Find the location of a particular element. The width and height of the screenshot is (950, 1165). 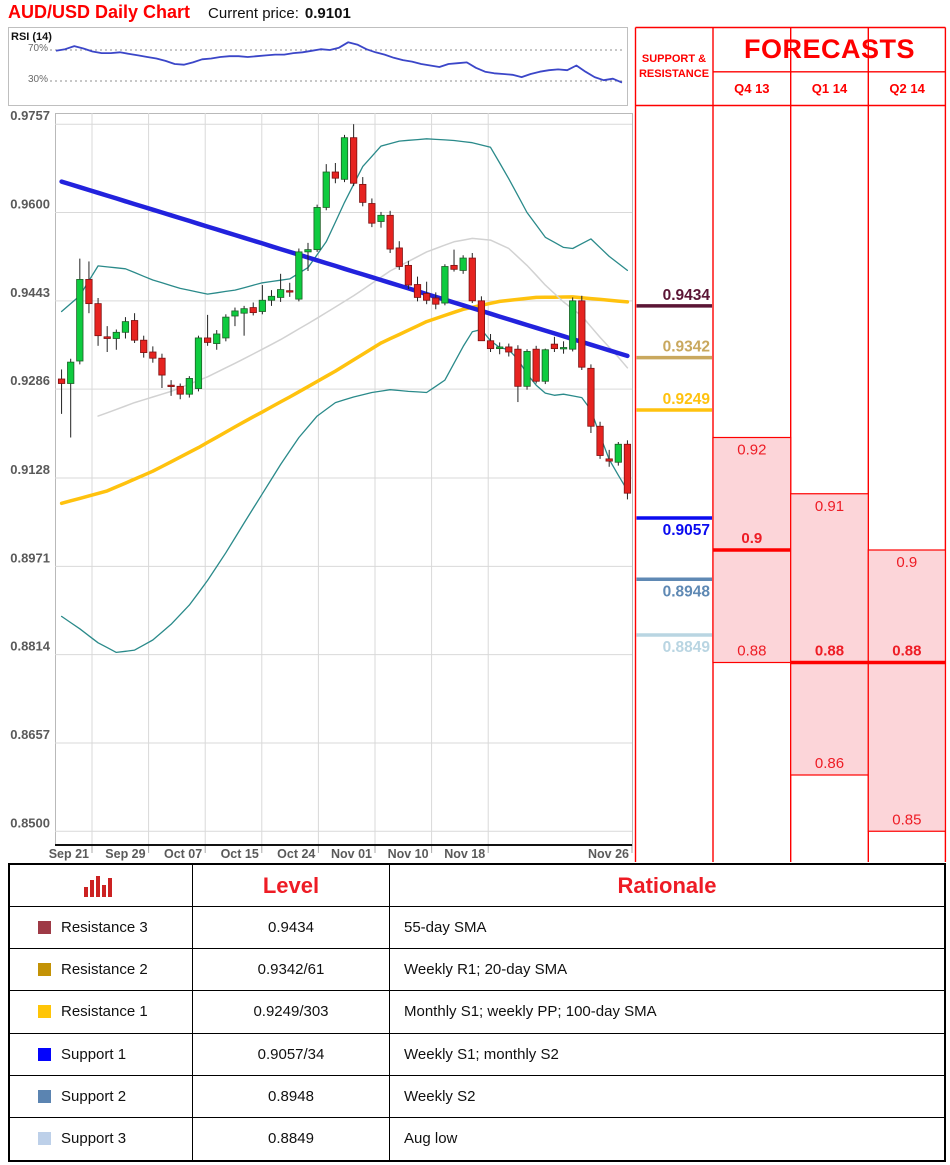

forecast-col-q2-14: Q2 14 is located at coordinates (907, 88).